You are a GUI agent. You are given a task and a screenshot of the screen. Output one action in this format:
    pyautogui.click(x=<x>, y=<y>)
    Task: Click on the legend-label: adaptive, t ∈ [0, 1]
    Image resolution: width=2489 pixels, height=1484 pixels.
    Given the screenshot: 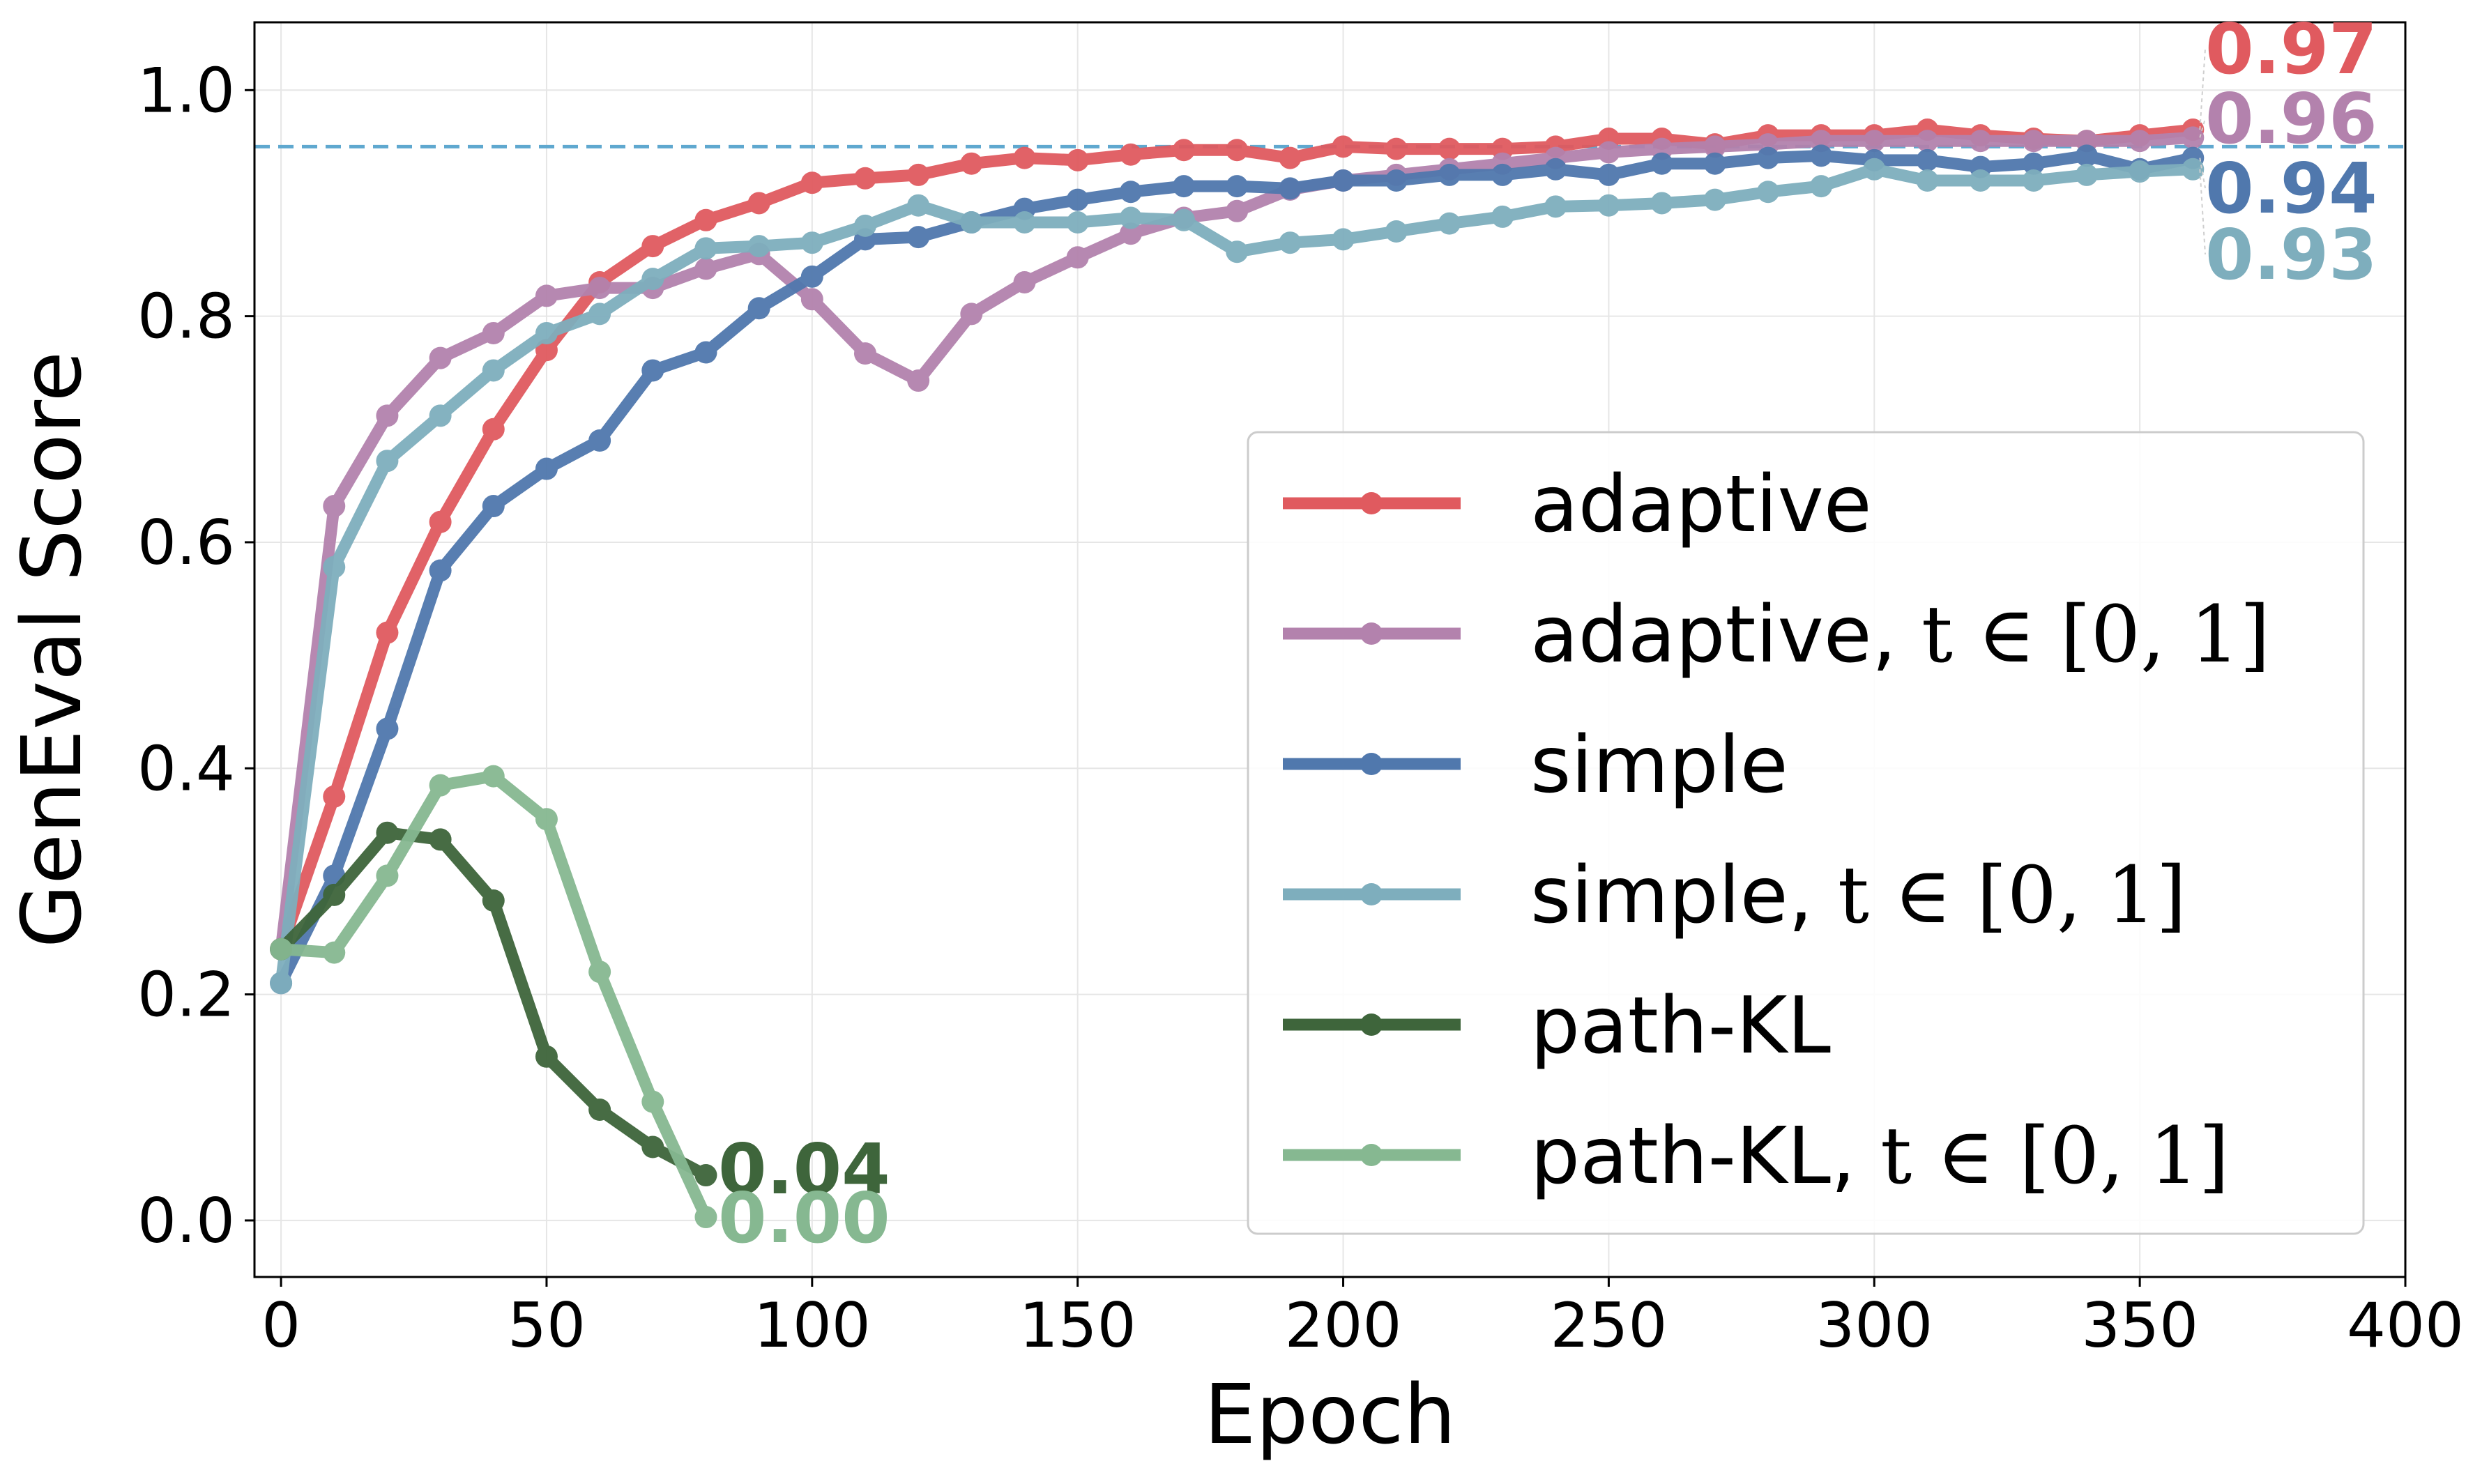 What is the action you would take?
    pyautogui.click(x=1900, y=635)
    